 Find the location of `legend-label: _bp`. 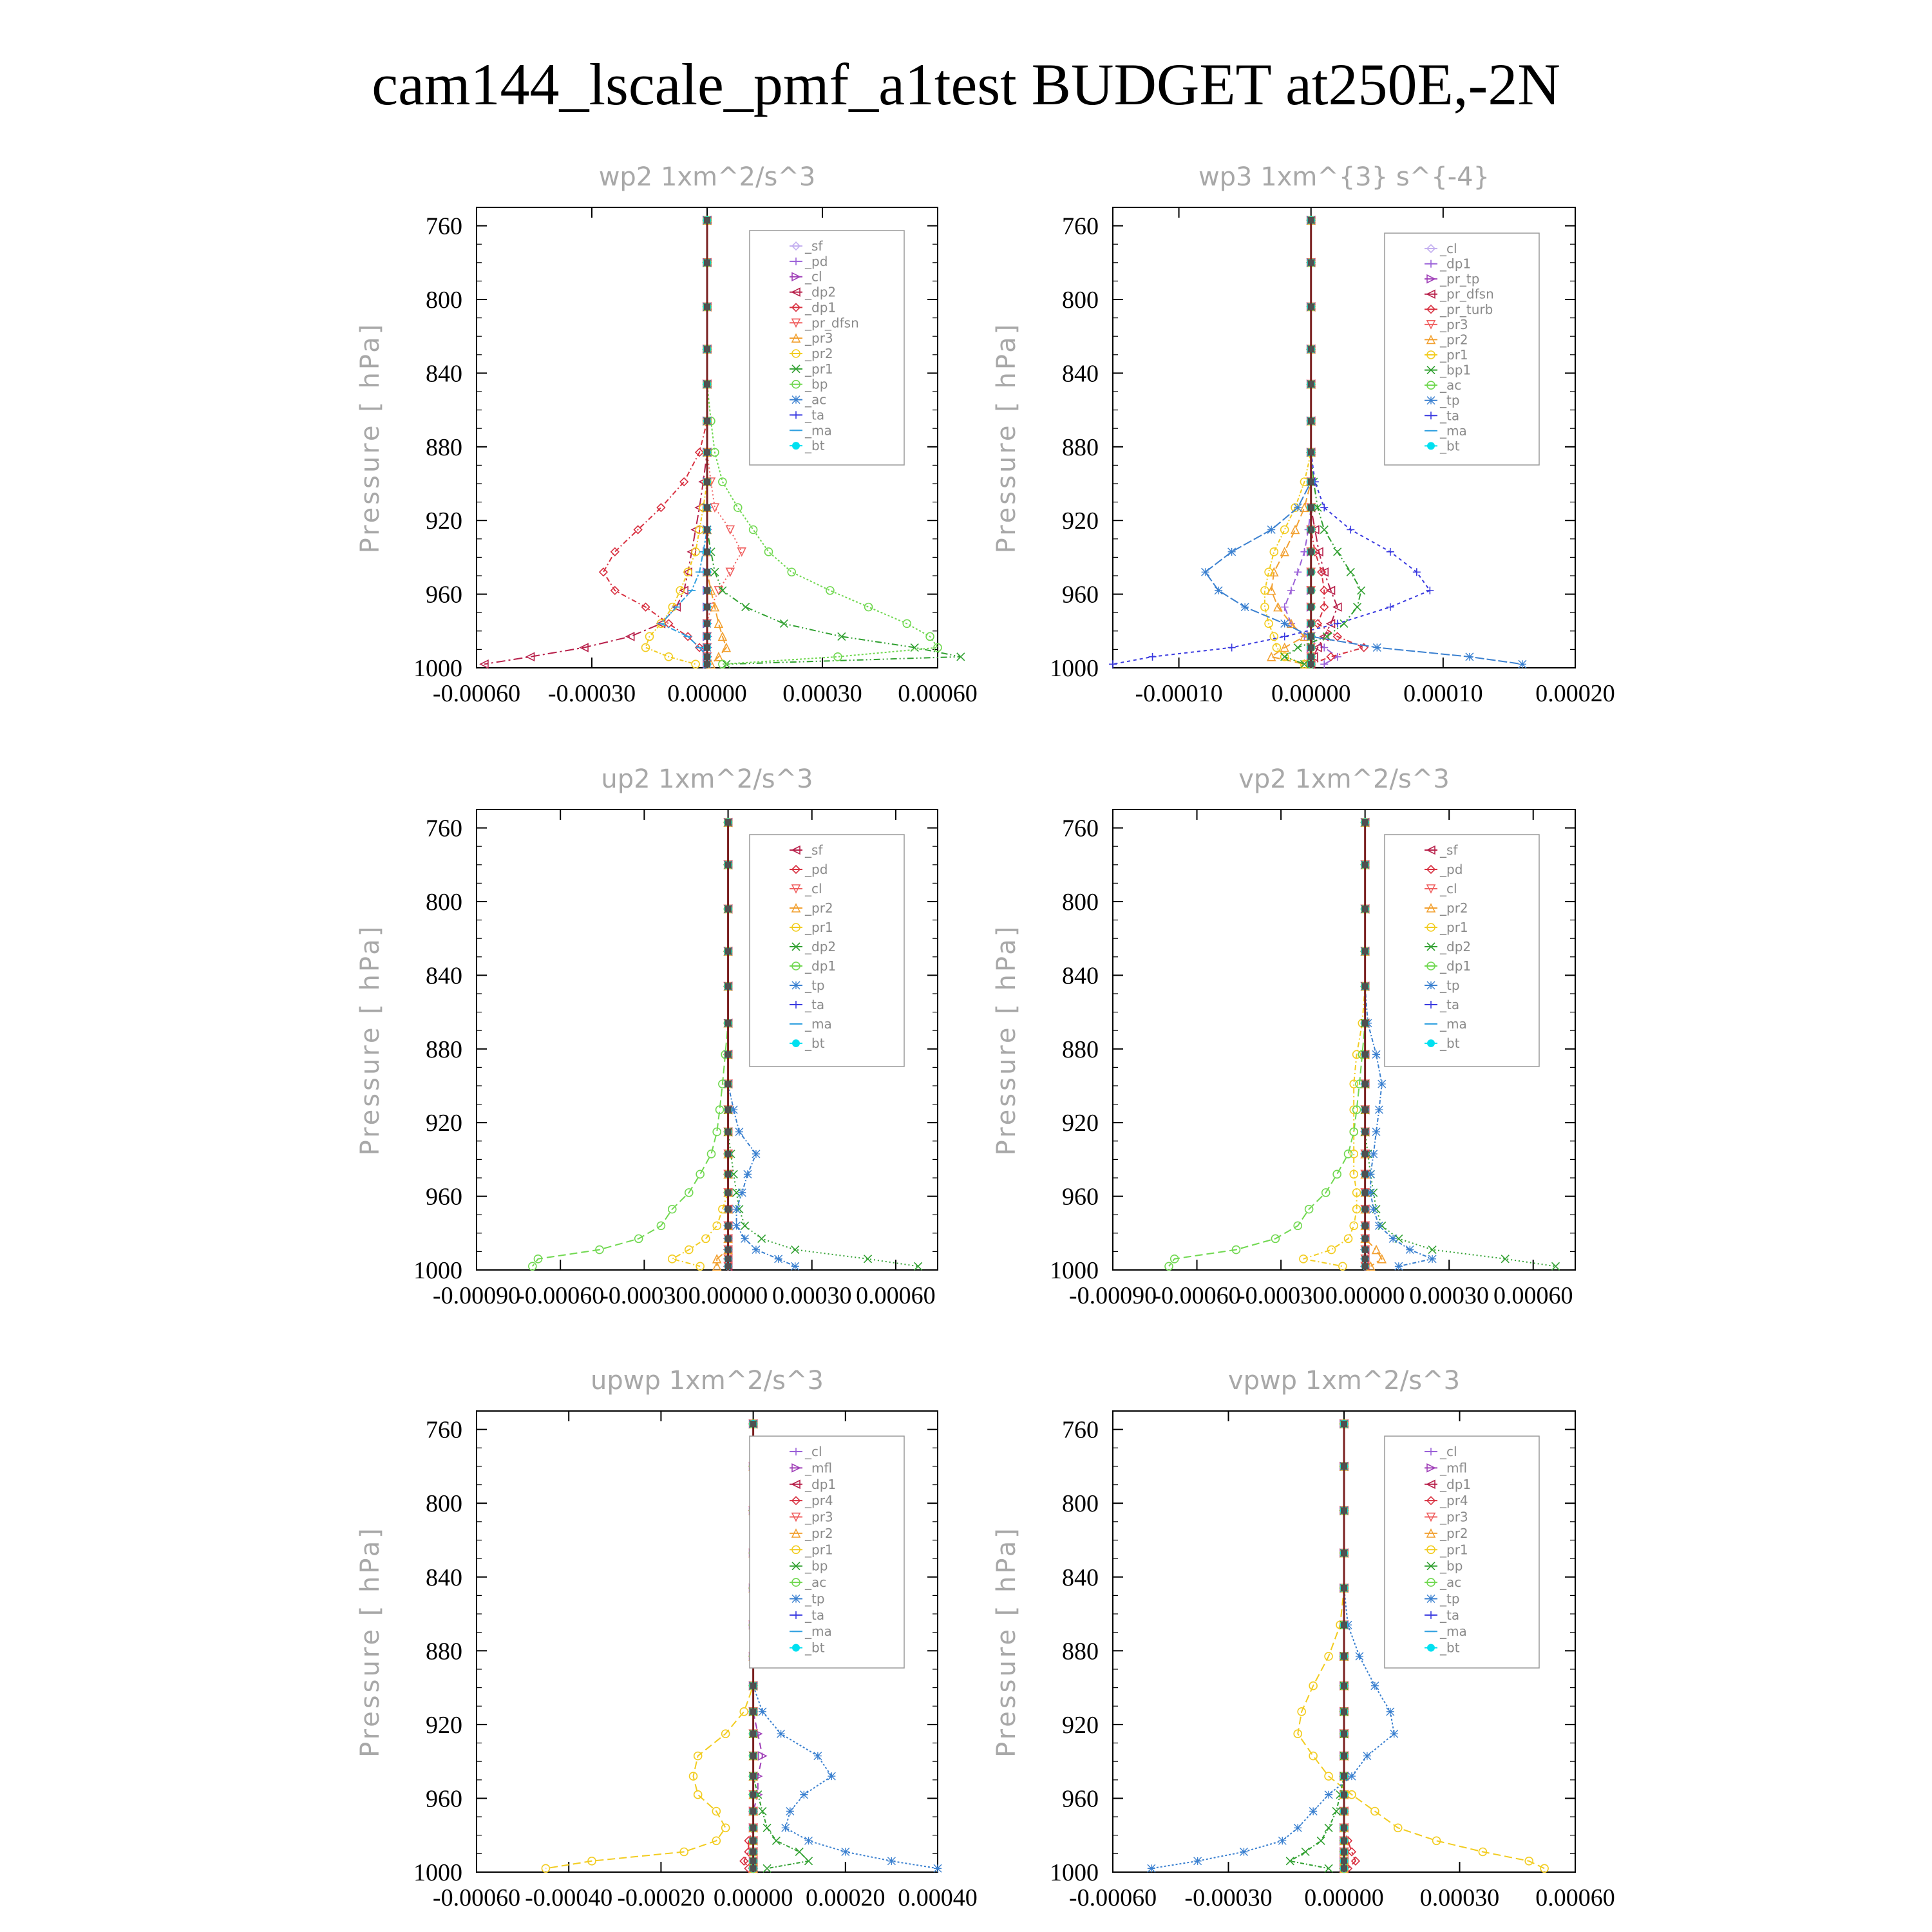

legend-label: _bp is located at coordinates (816, 384).